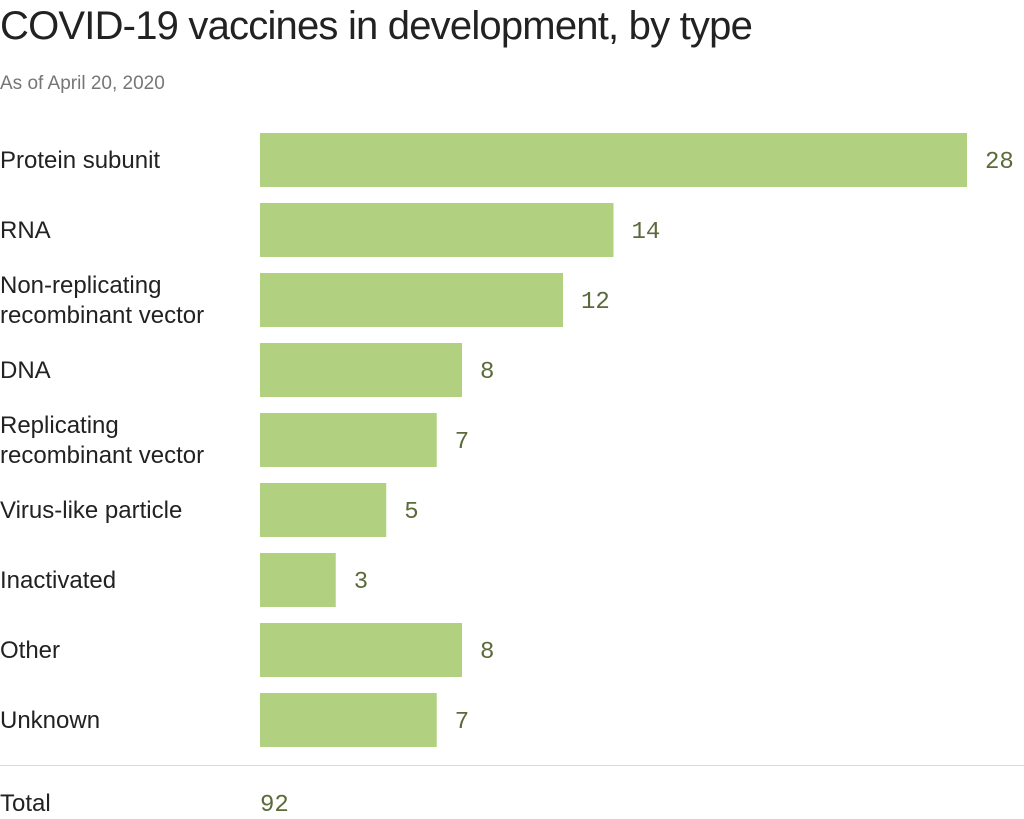 The height and width of the screenshot is (819, 1024). Describe the element at coordinates (50, 720) in the screenshot. I see `category-label: Unknown` at that location.